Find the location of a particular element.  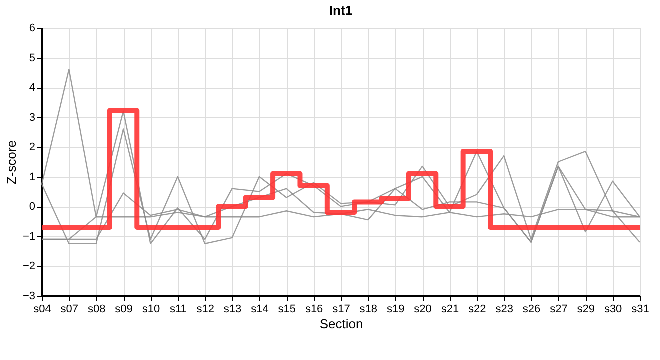

y-tick-label: 0 is located at coordinates (32, 207).